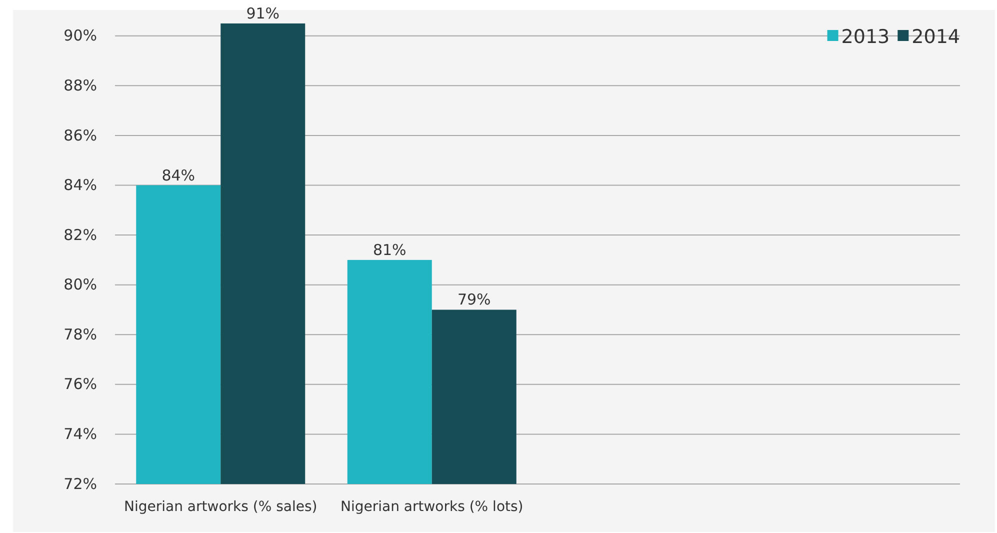  I want to click on y-tick-label: 74%, so click(80, 434).